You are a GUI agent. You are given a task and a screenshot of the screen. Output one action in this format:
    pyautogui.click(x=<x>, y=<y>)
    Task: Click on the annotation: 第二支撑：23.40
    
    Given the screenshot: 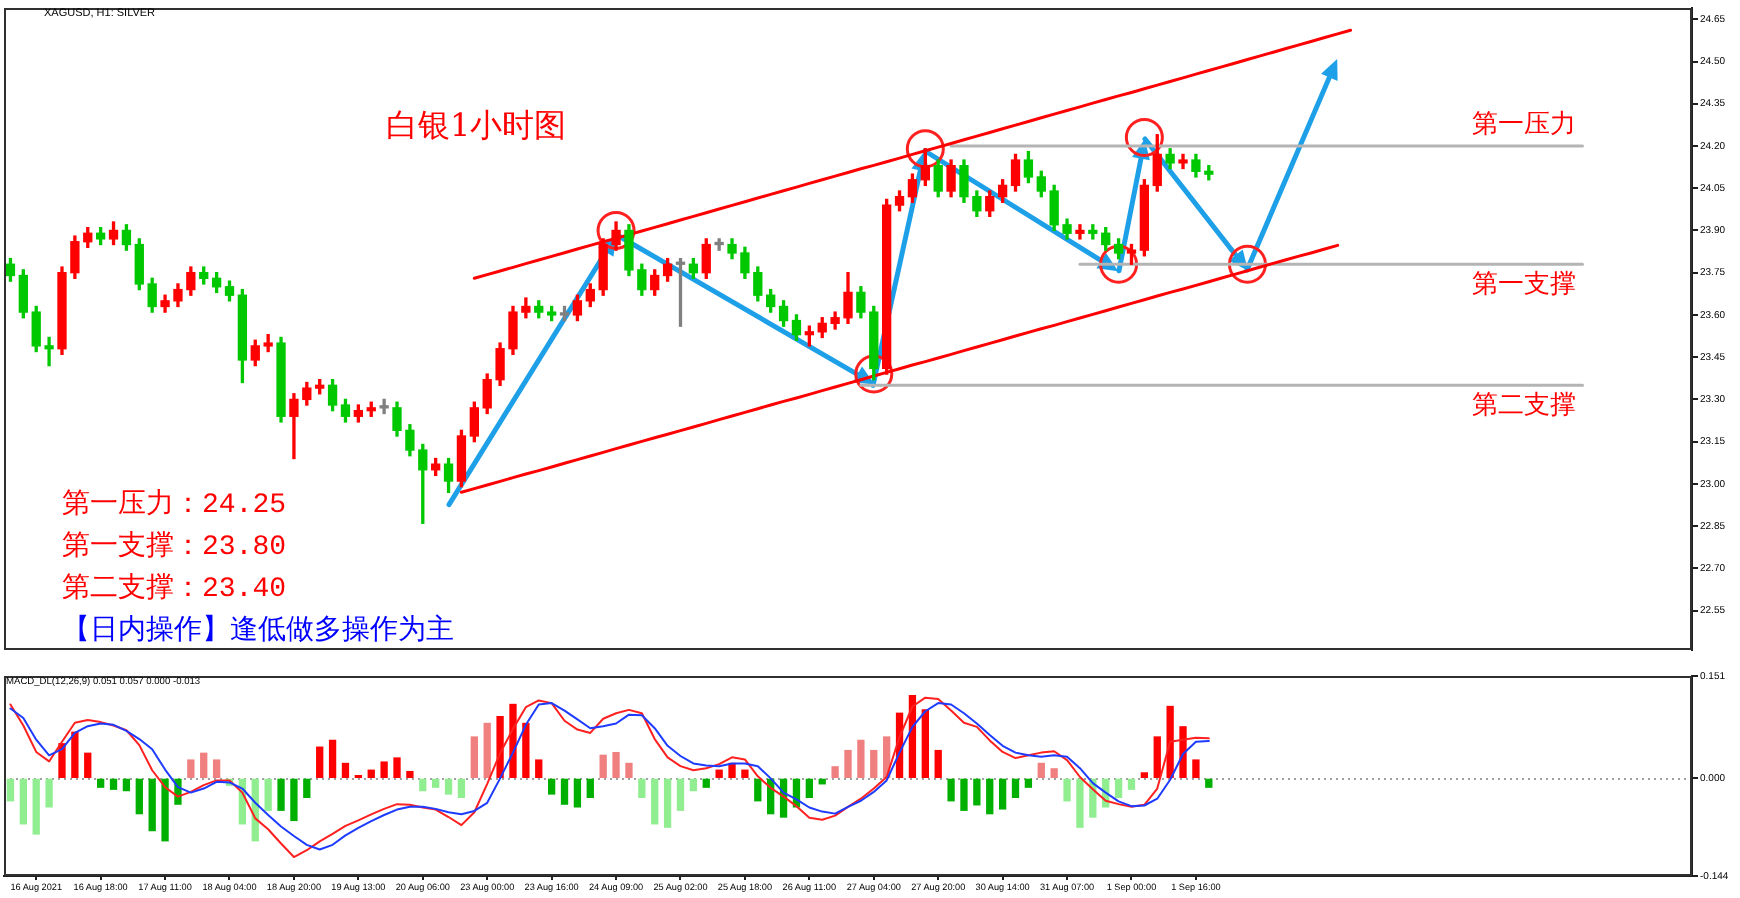 What is the action you would take?
    pyautogui.click(x=174, y=590)
    